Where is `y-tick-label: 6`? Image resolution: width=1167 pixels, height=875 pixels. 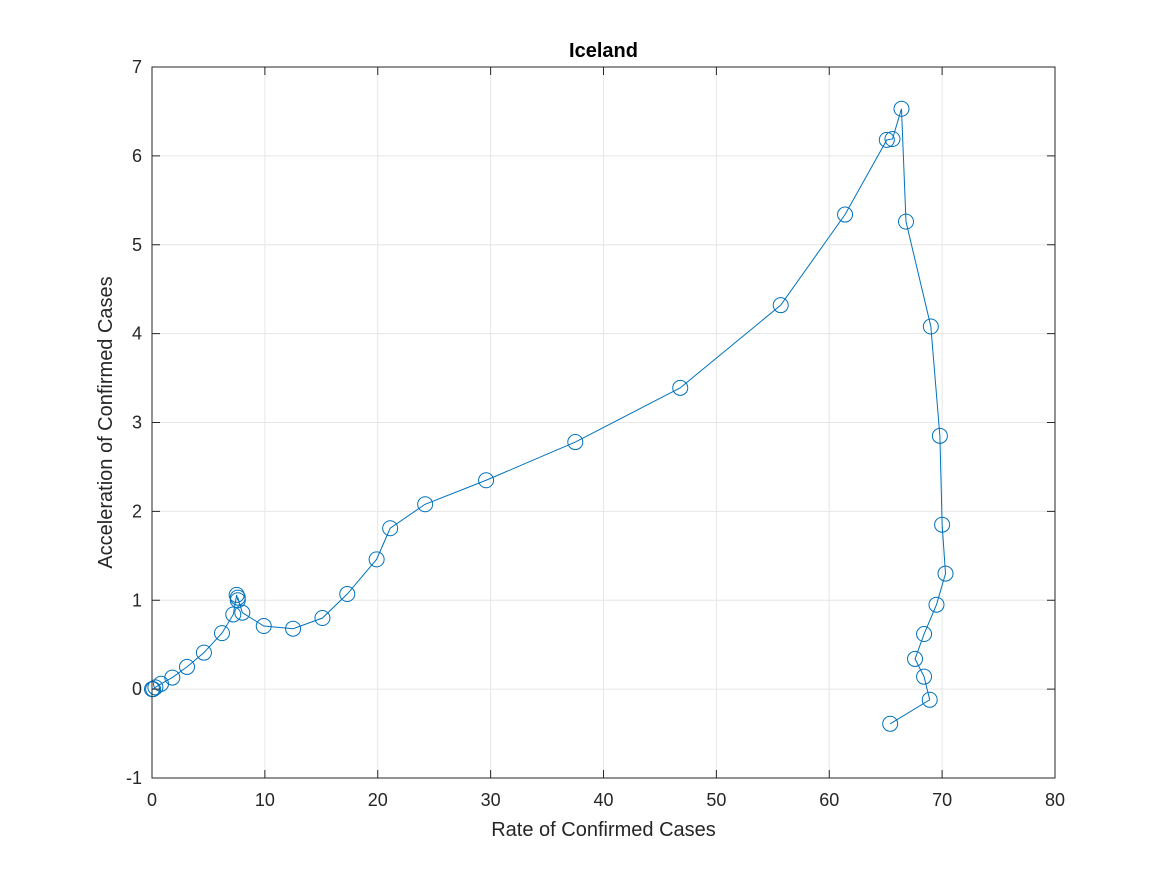
y-tick-label: 6 is located at coordinates (137, 156).